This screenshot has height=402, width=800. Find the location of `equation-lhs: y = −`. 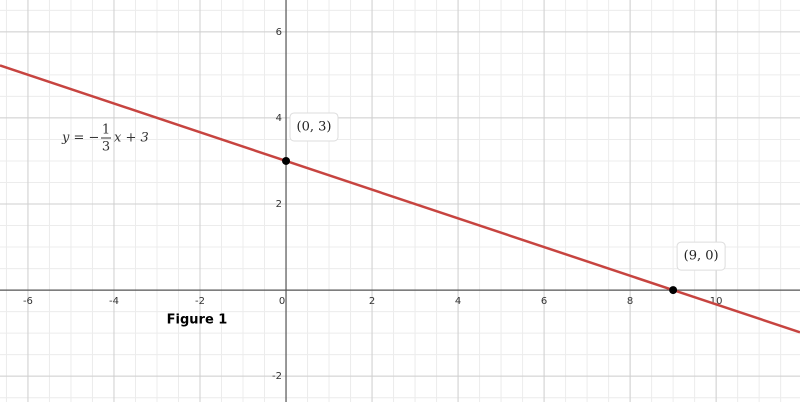

equation-lhs: y = − is located at coordinates (80, 138).